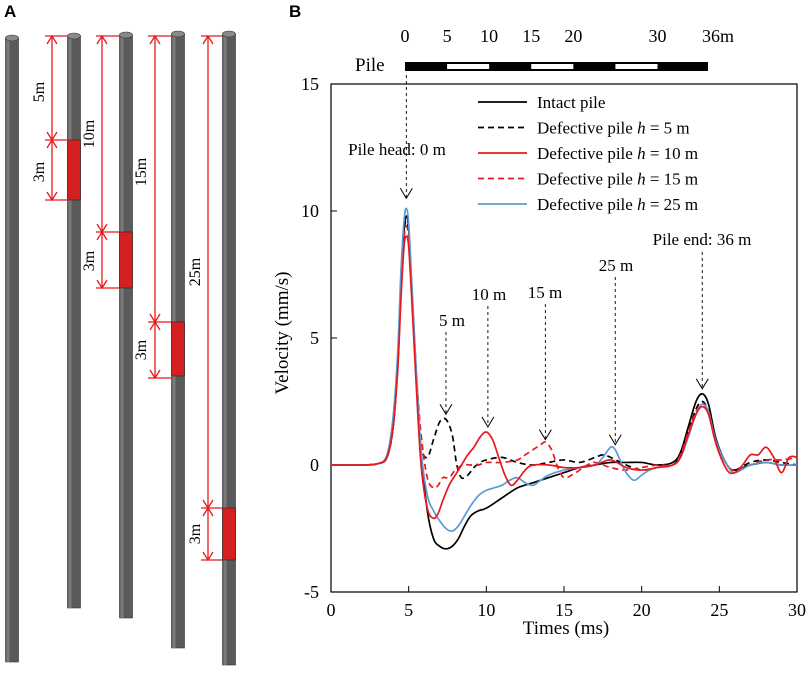  Describe the element at coordinates (566, 628) in the screenshot. I see `x-axis-title: Times (ms)` at that location.